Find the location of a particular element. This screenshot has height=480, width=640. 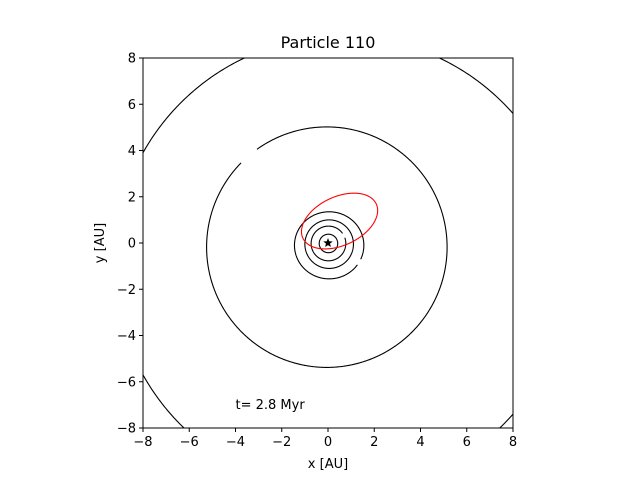

y-tick-label: 0 is located at coordinates (132, 244).